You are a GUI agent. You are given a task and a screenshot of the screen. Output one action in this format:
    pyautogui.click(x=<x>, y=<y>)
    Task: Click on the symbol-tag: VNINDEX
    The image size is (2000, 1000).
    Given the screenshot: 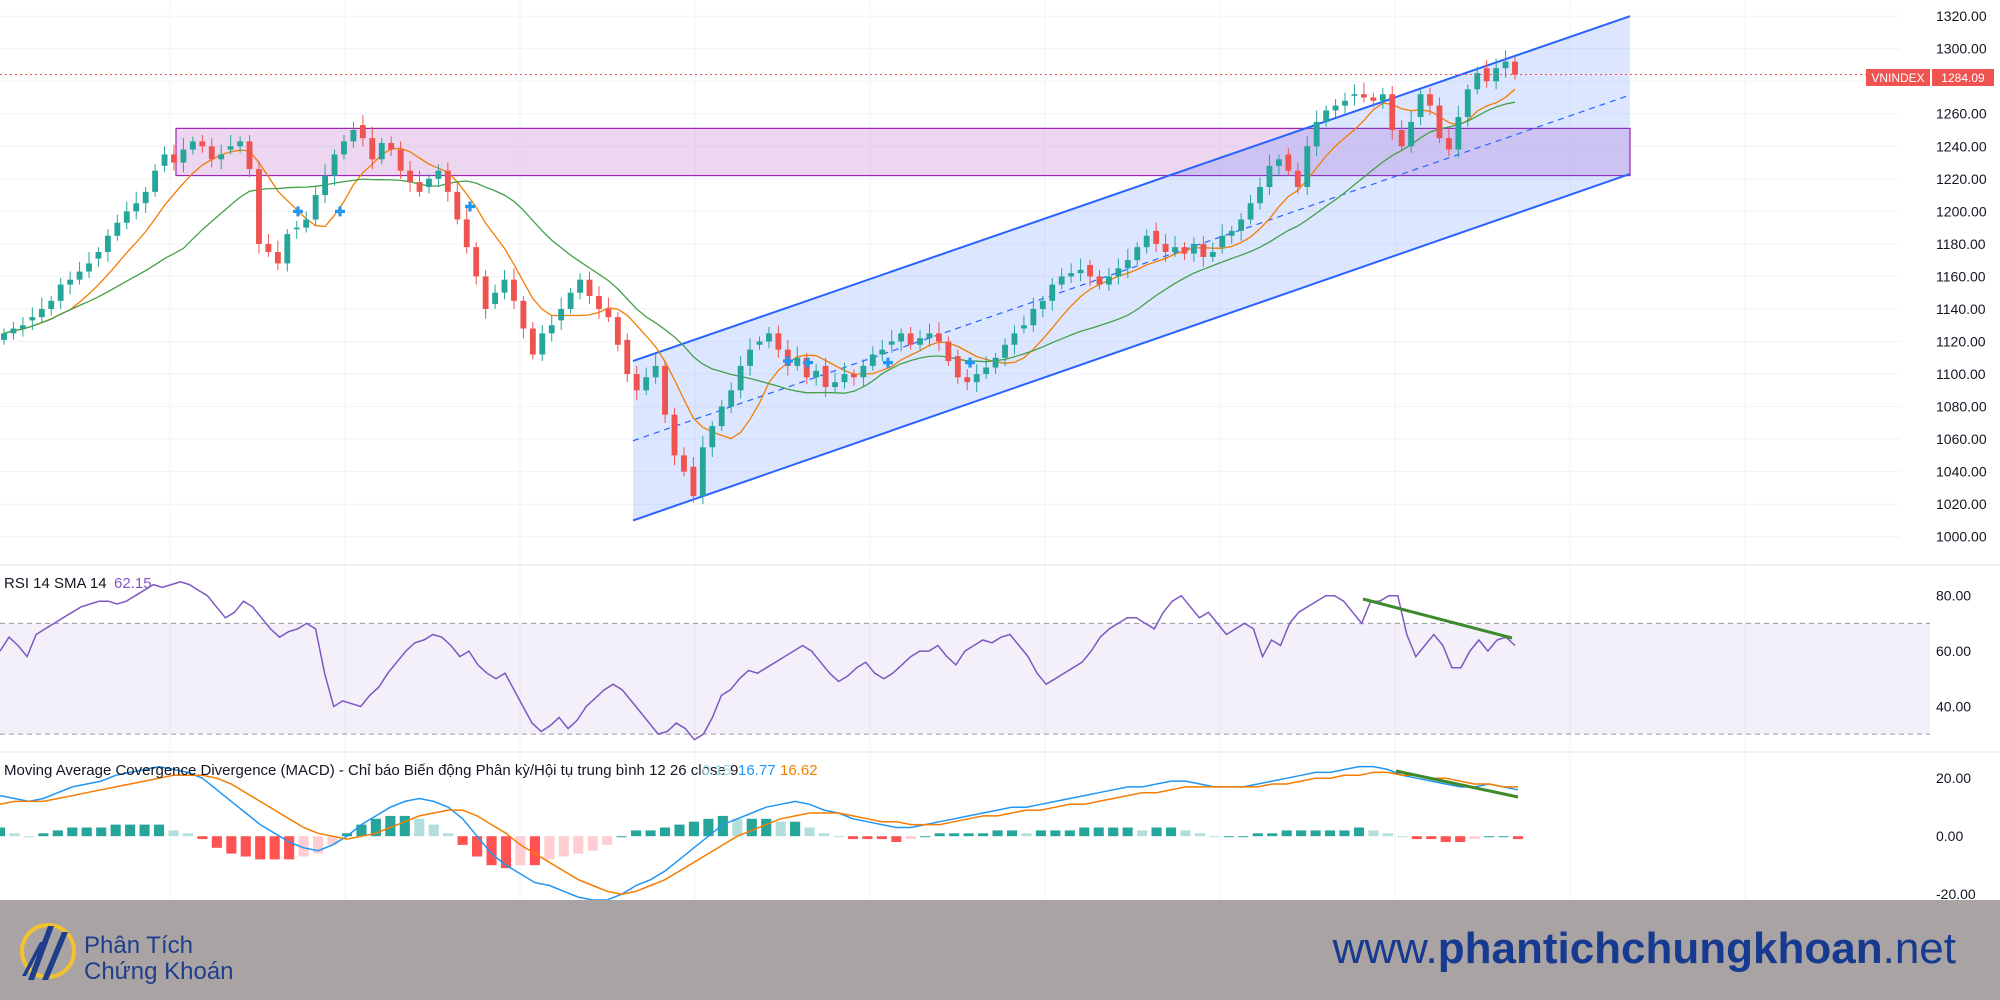 What is the action you would take?
    pyautogui.click(x=1897, y=78)
    